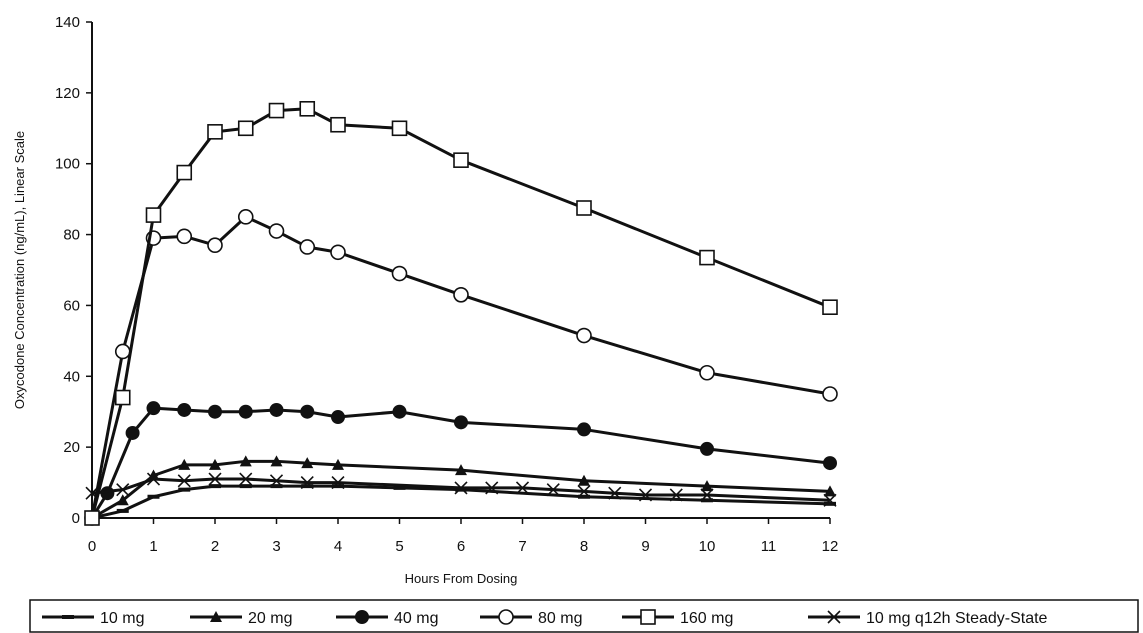  What do you see at coordinates (73, 270) in the screenshot?
I see `y-ticks: 0 20 40 60 80 100 120 140` at bounding box center [73, 270].